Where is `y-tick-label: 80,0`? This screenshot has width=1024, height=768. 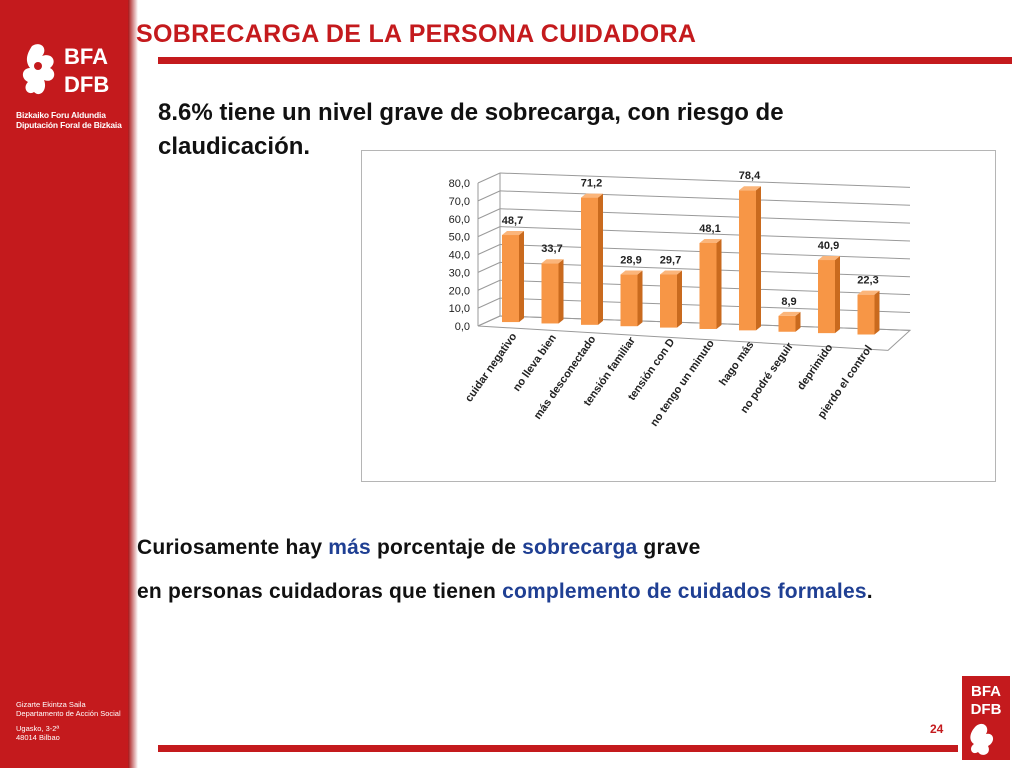 y-tick-label: 80,0 is located at coordinates (459, 184).